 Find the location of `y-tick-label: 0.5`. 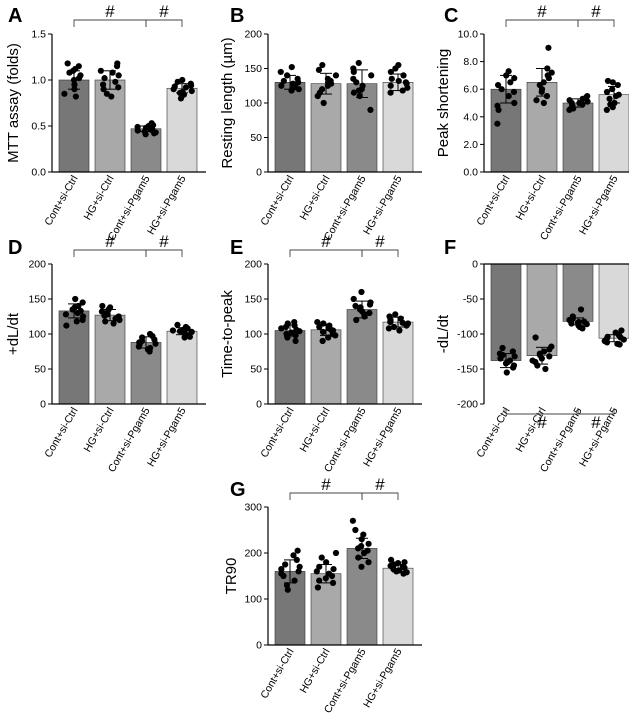

y-tick-label: 0.5 is located at coordinates (38, 127).